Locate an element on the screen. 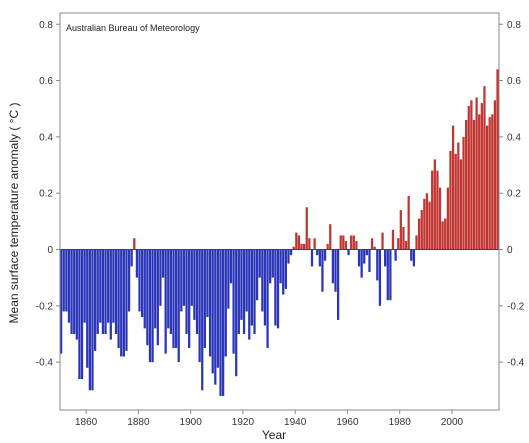 The width and height of the screenshot is (529, 443). bar-2003 is located at coordinates (461, 204).